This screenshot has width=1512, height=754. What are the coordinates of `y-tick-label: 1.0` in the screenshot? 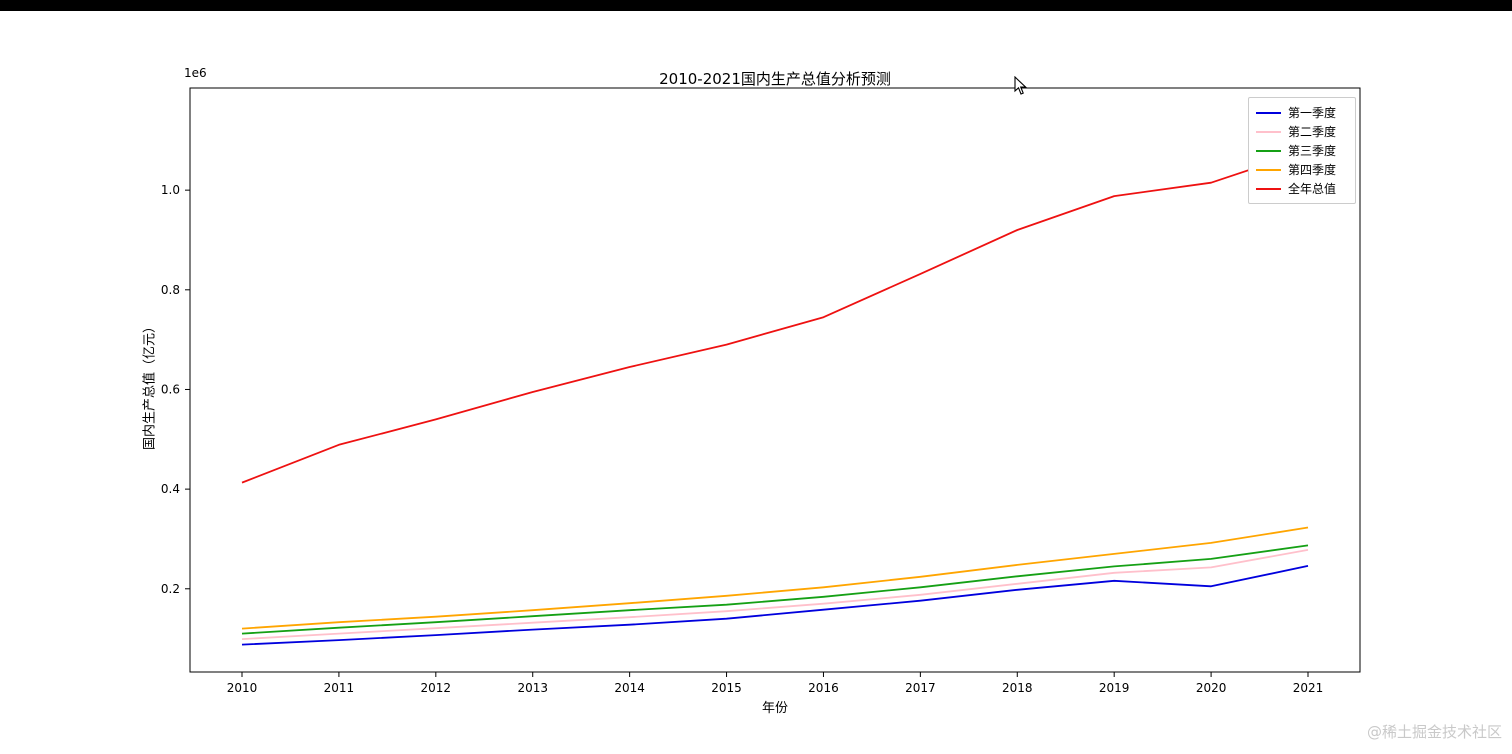 It's located at (170, 190).